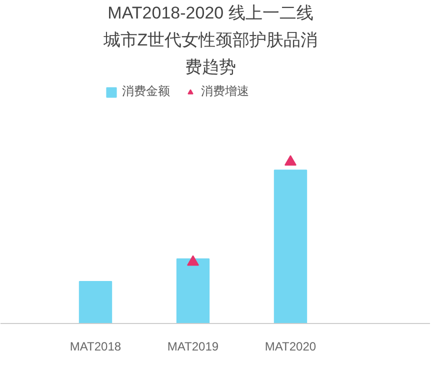 The width and height of the screenshot is (435, 365). Describe the element at coordinates (210, 40) in the screenshot. I see `chart-title: MAT2018-2020 线上一二线城市Z世代女性颈部护肤品消费趋势` at that location.